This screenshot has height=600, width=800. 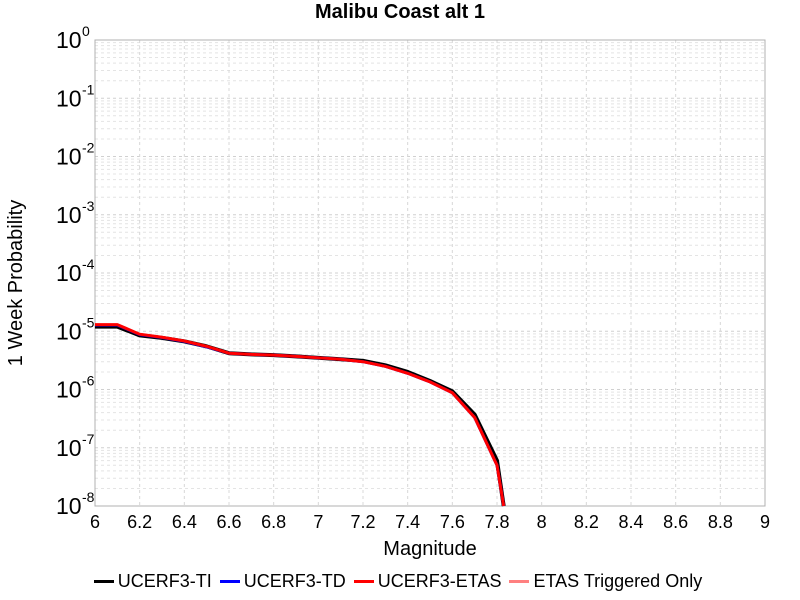 I want to click on y-tick-exponent: -3, so click(x=88, y=206).